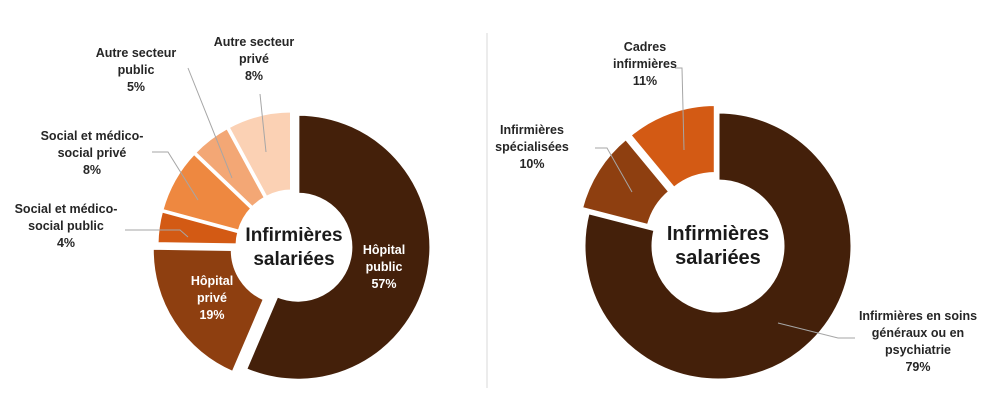 Image resolution: width=990 pixels, height=413 pixels. Describe the element at coordinates (136, 70) in the screenshot. I see `slice-label-autre-secteur-public: Autre secteur public 5%` at that location.